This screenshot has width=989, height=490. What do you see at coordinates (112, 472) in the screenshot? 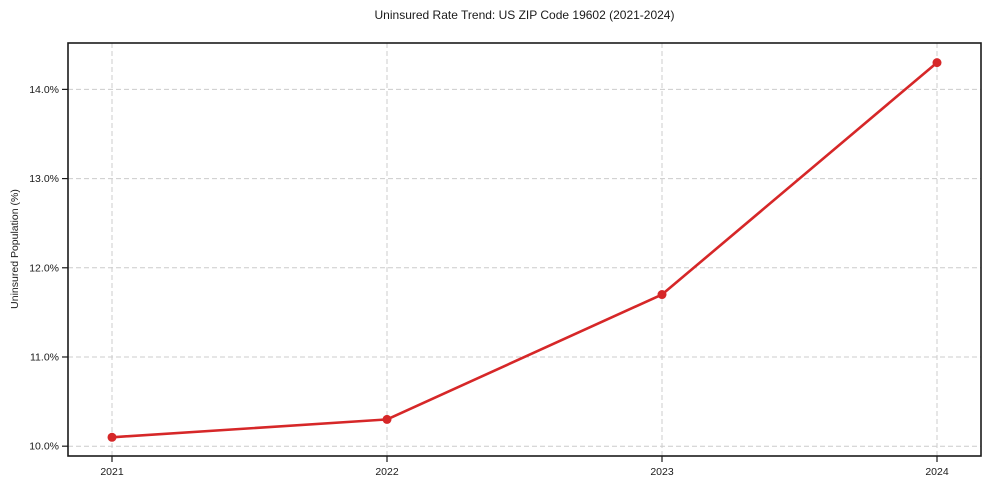
I see `x-tick-label: 2021` at bounding box center [112, 472].